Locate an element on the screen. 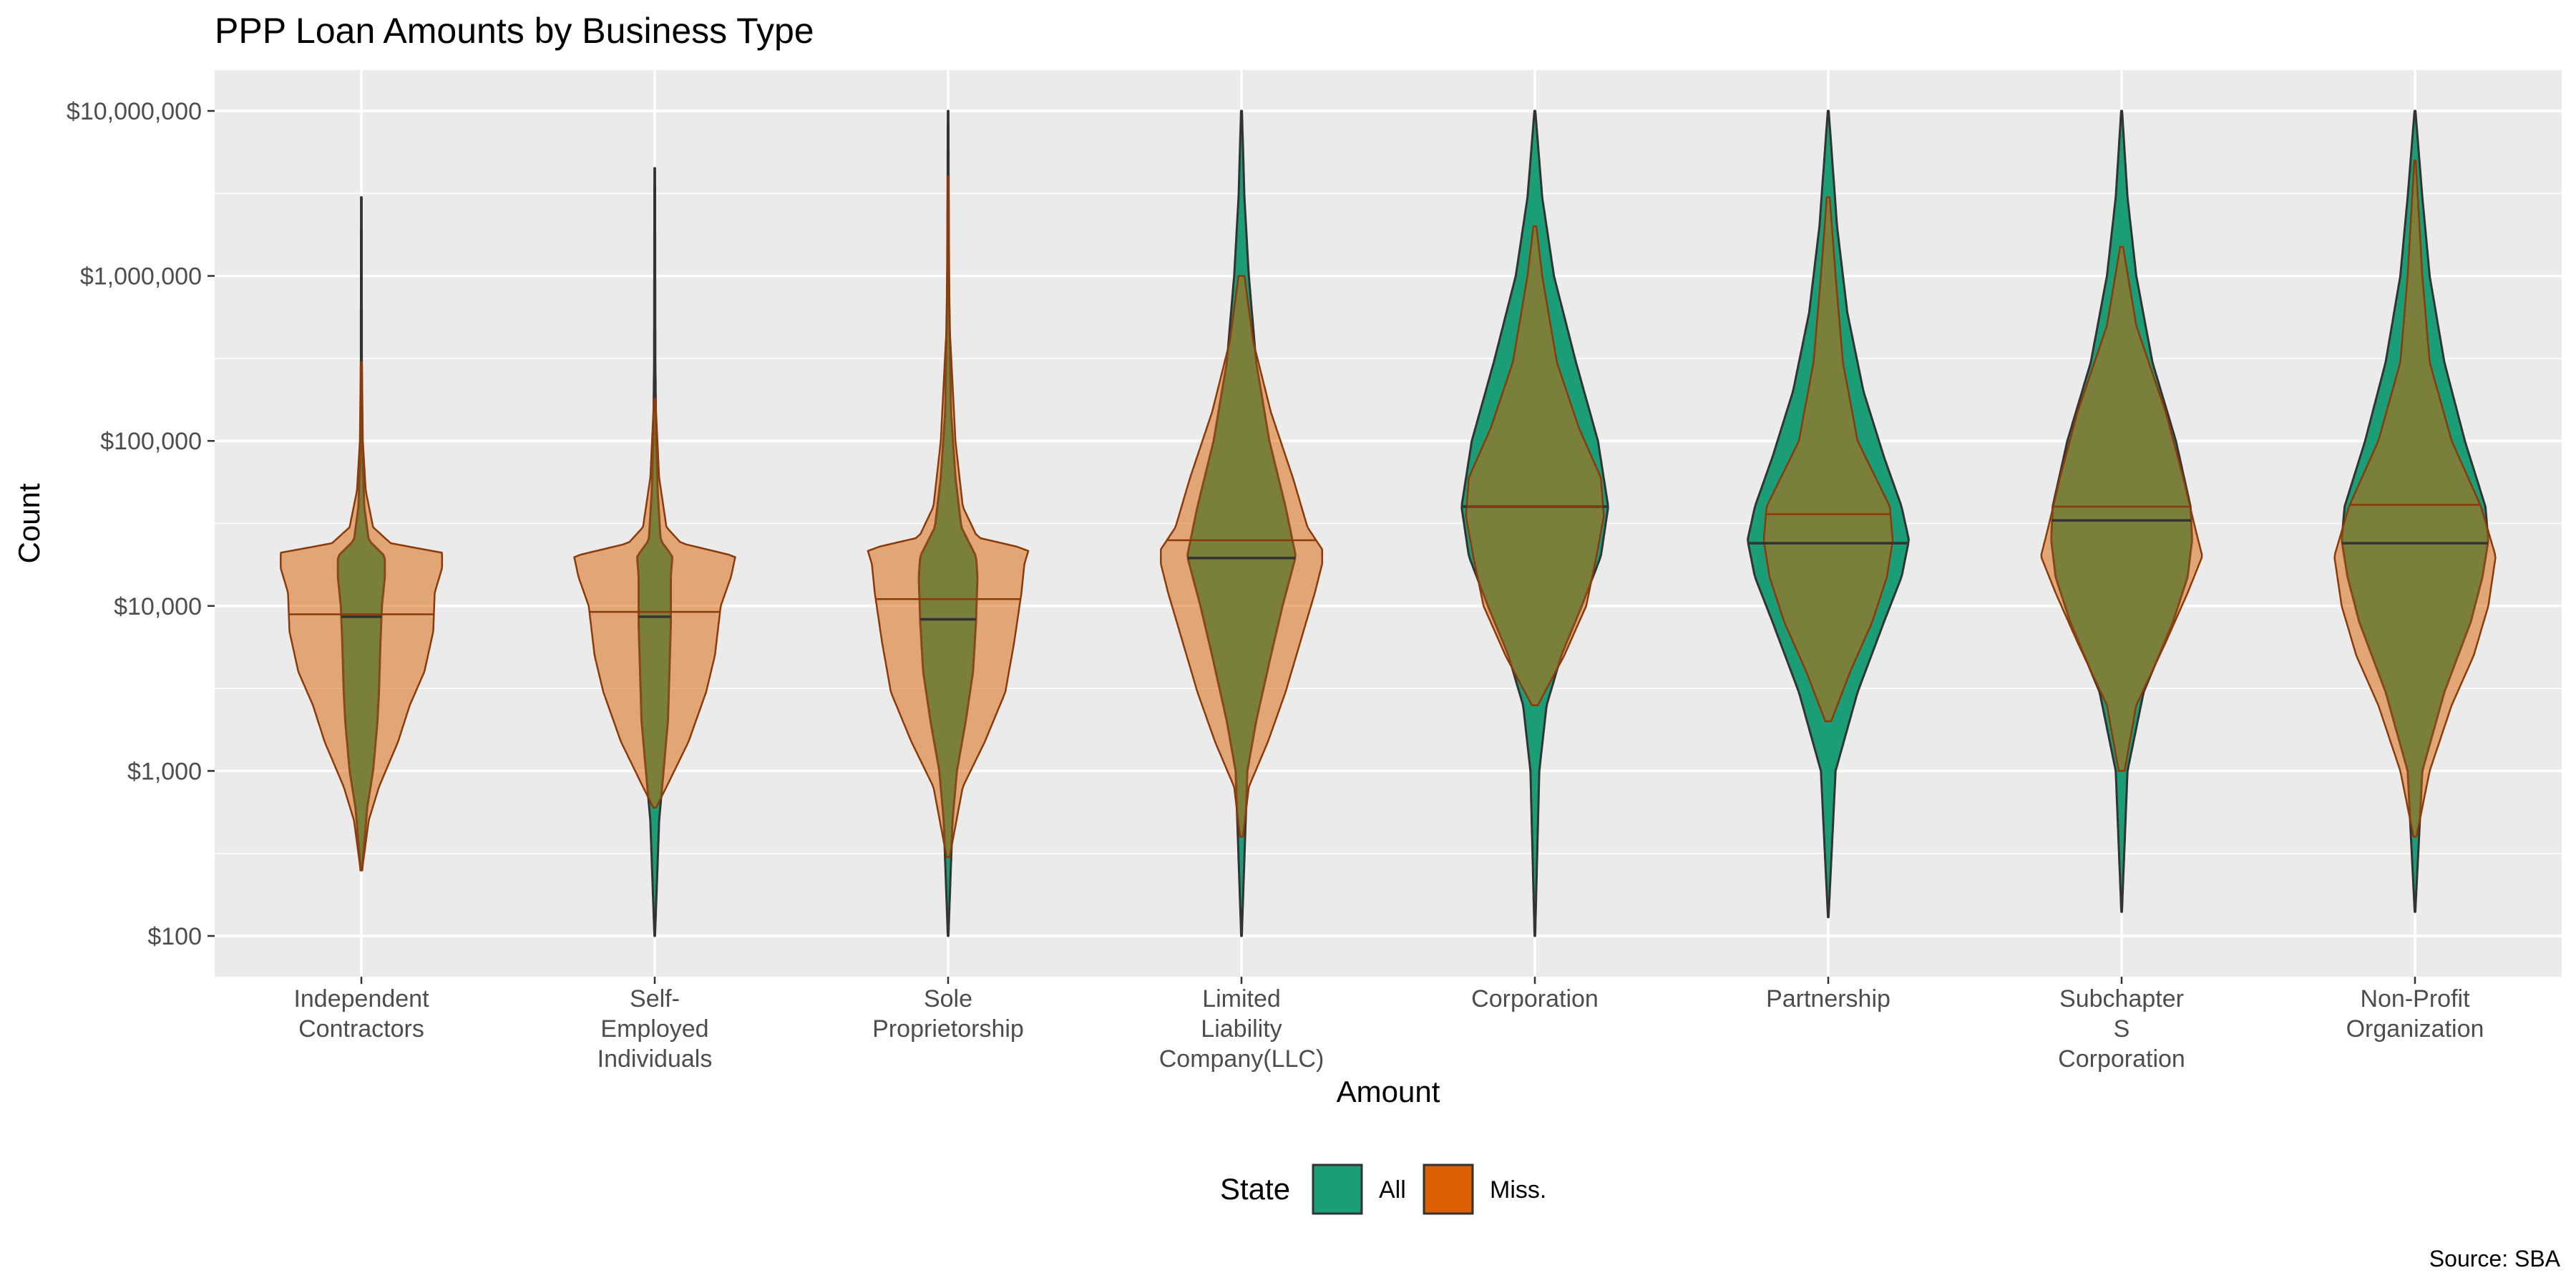  legend-key-miss is located at coordinates (1448, 1189).